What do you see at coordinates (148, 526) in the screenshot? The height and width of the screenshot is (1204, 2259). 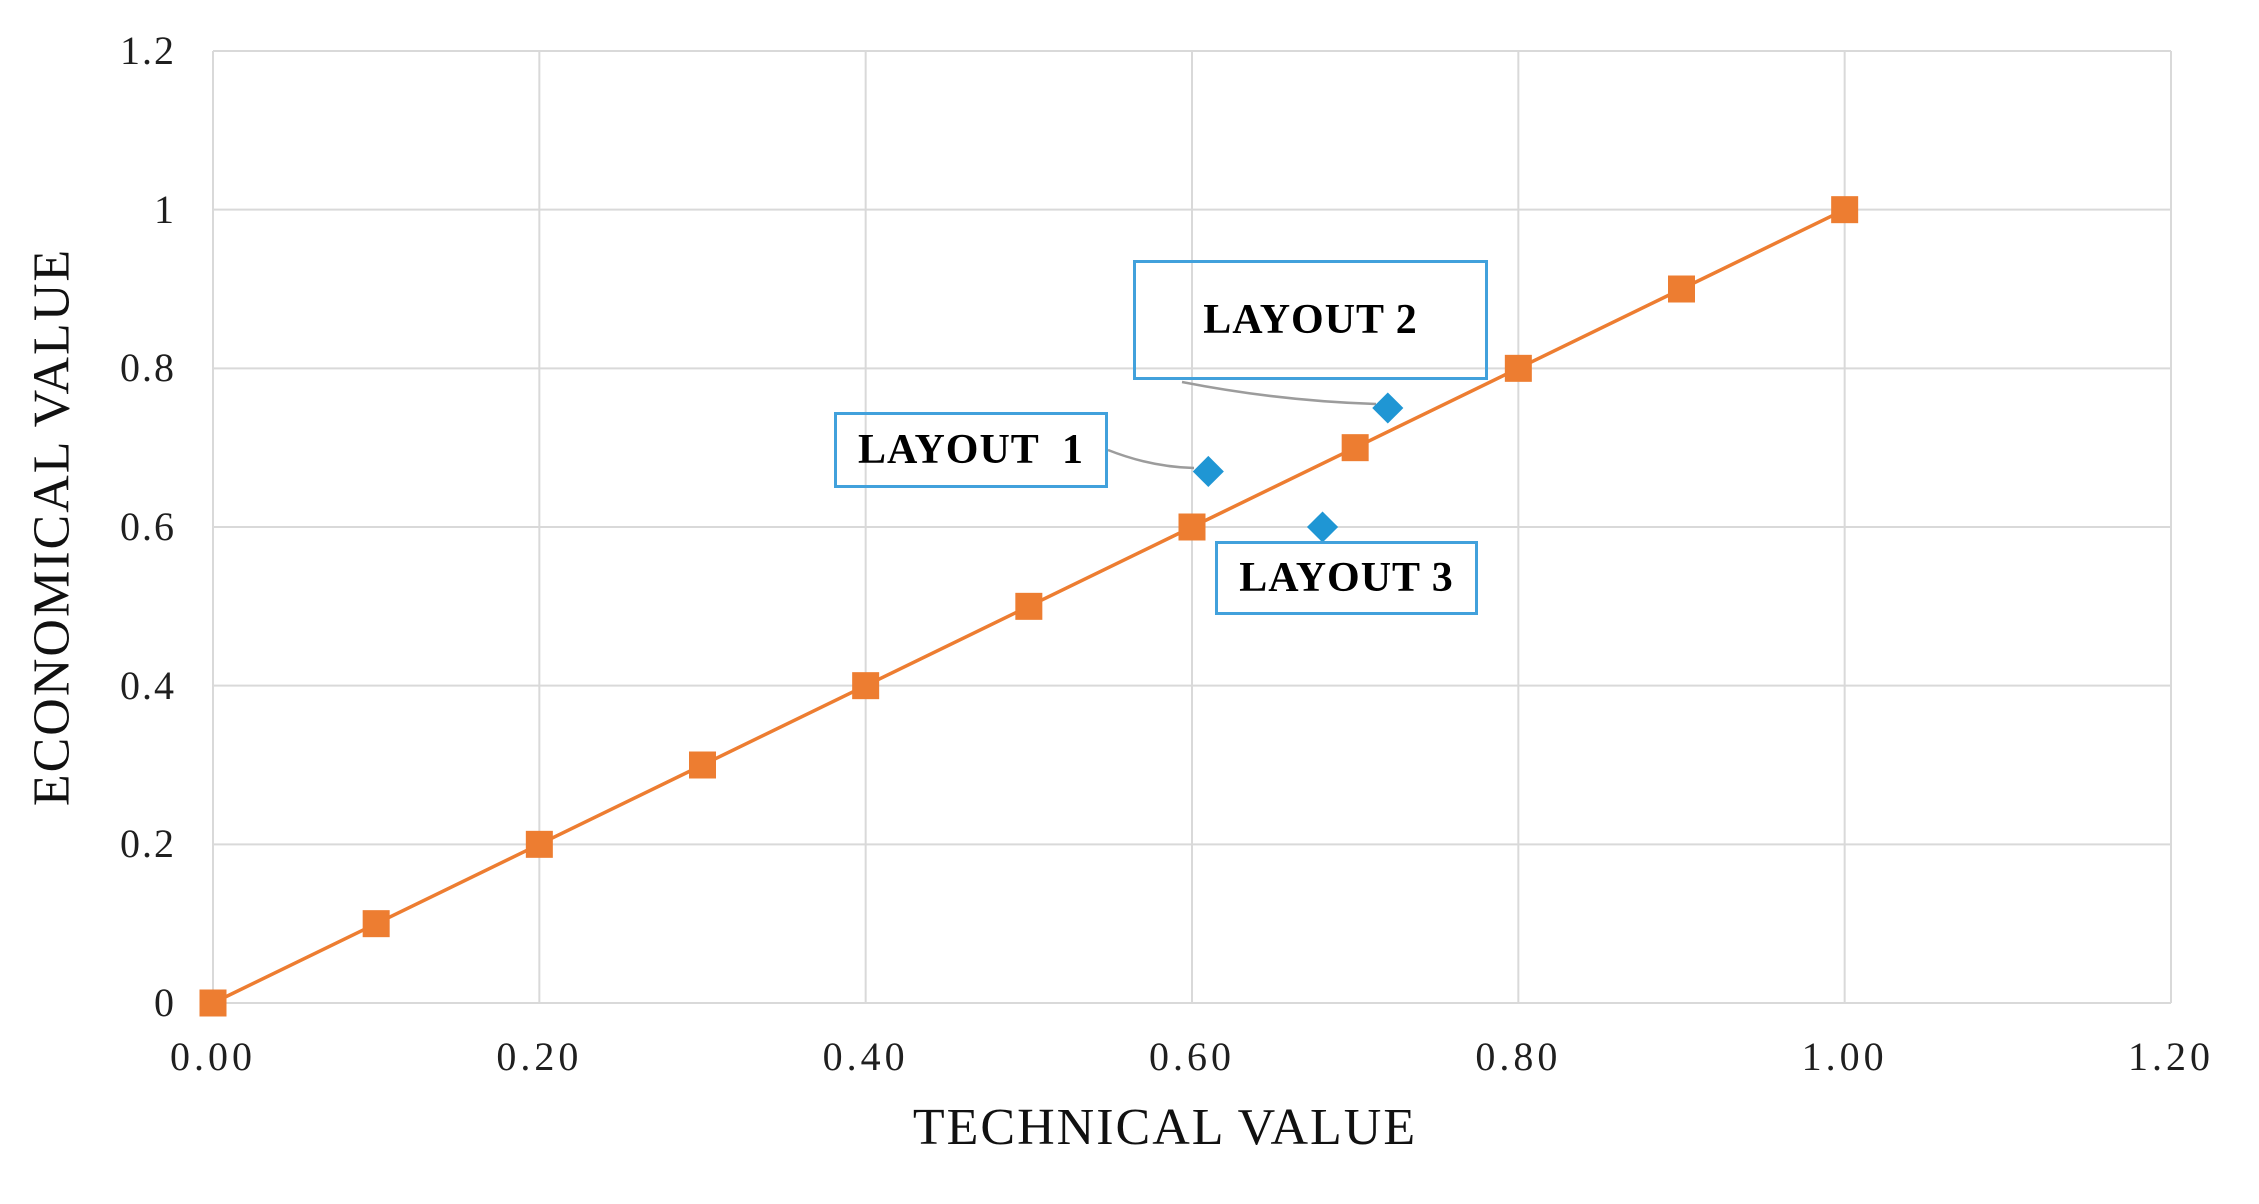 I see `y-tick-label: 0.6` at bounding box center [148, 526].